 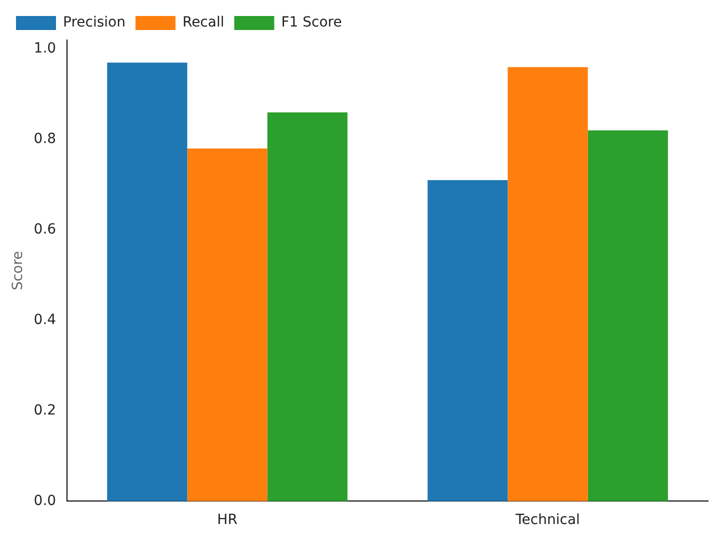 What do you see at coordinates (45, 410) in the screenshot?
I see `y-tick-label: 0.2` at bounding box center [45, 410].